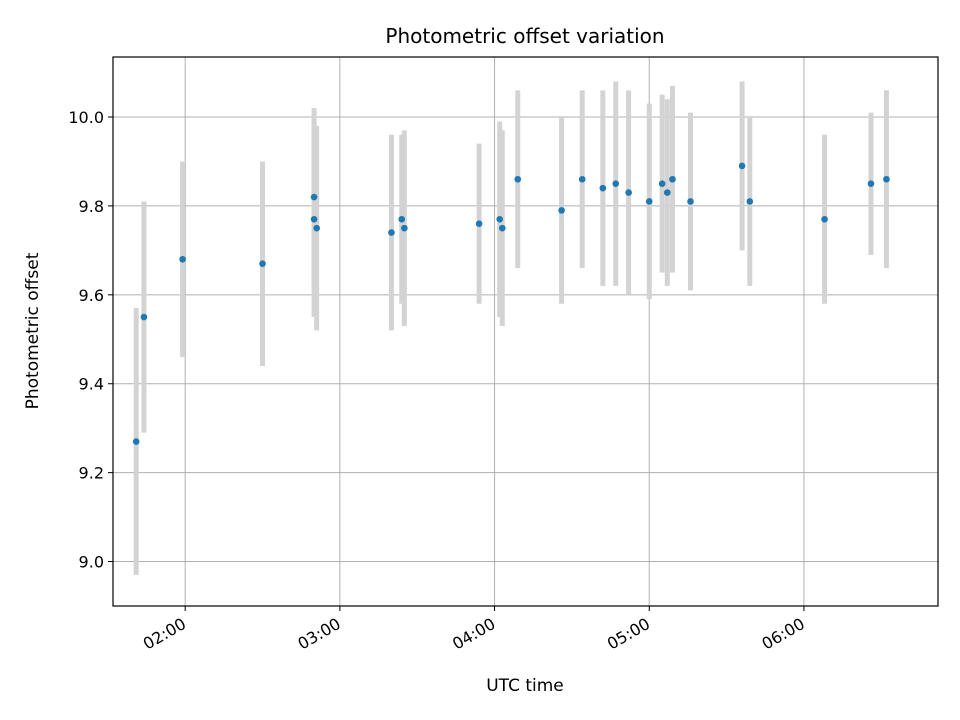 The width and height of the screenshot is (960, 720). Describe the element at coordinates (91, 206) in the screenshot. I see `y-tick-label: 9.8` at that location.